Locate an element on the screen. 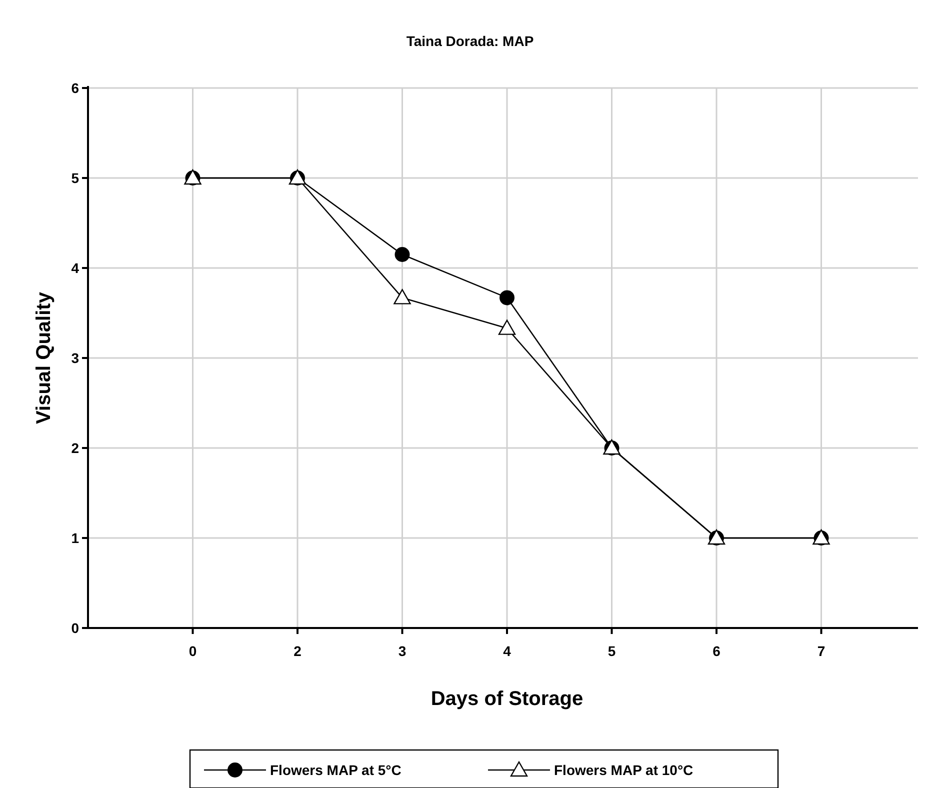 The width and height of the screenshot is (926, 788). y-tick-label: 1 is located at coordinates (75, 538).